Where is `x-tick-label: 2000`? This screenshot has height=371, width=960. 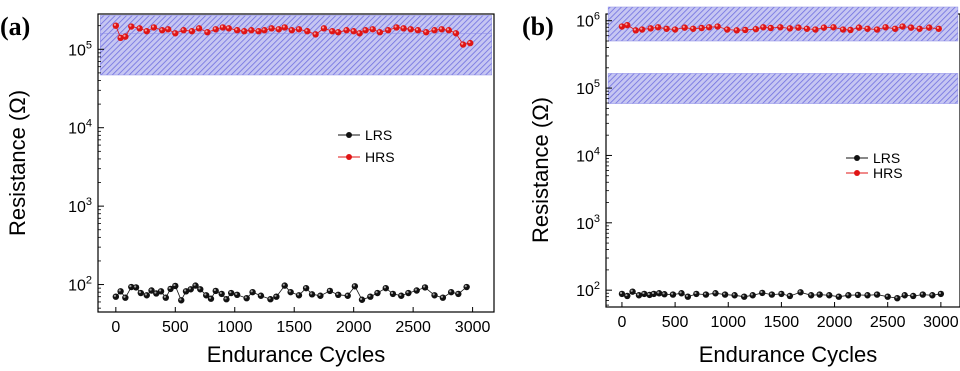 x-tick-label: 2000 is located at coordinates (835, 322).